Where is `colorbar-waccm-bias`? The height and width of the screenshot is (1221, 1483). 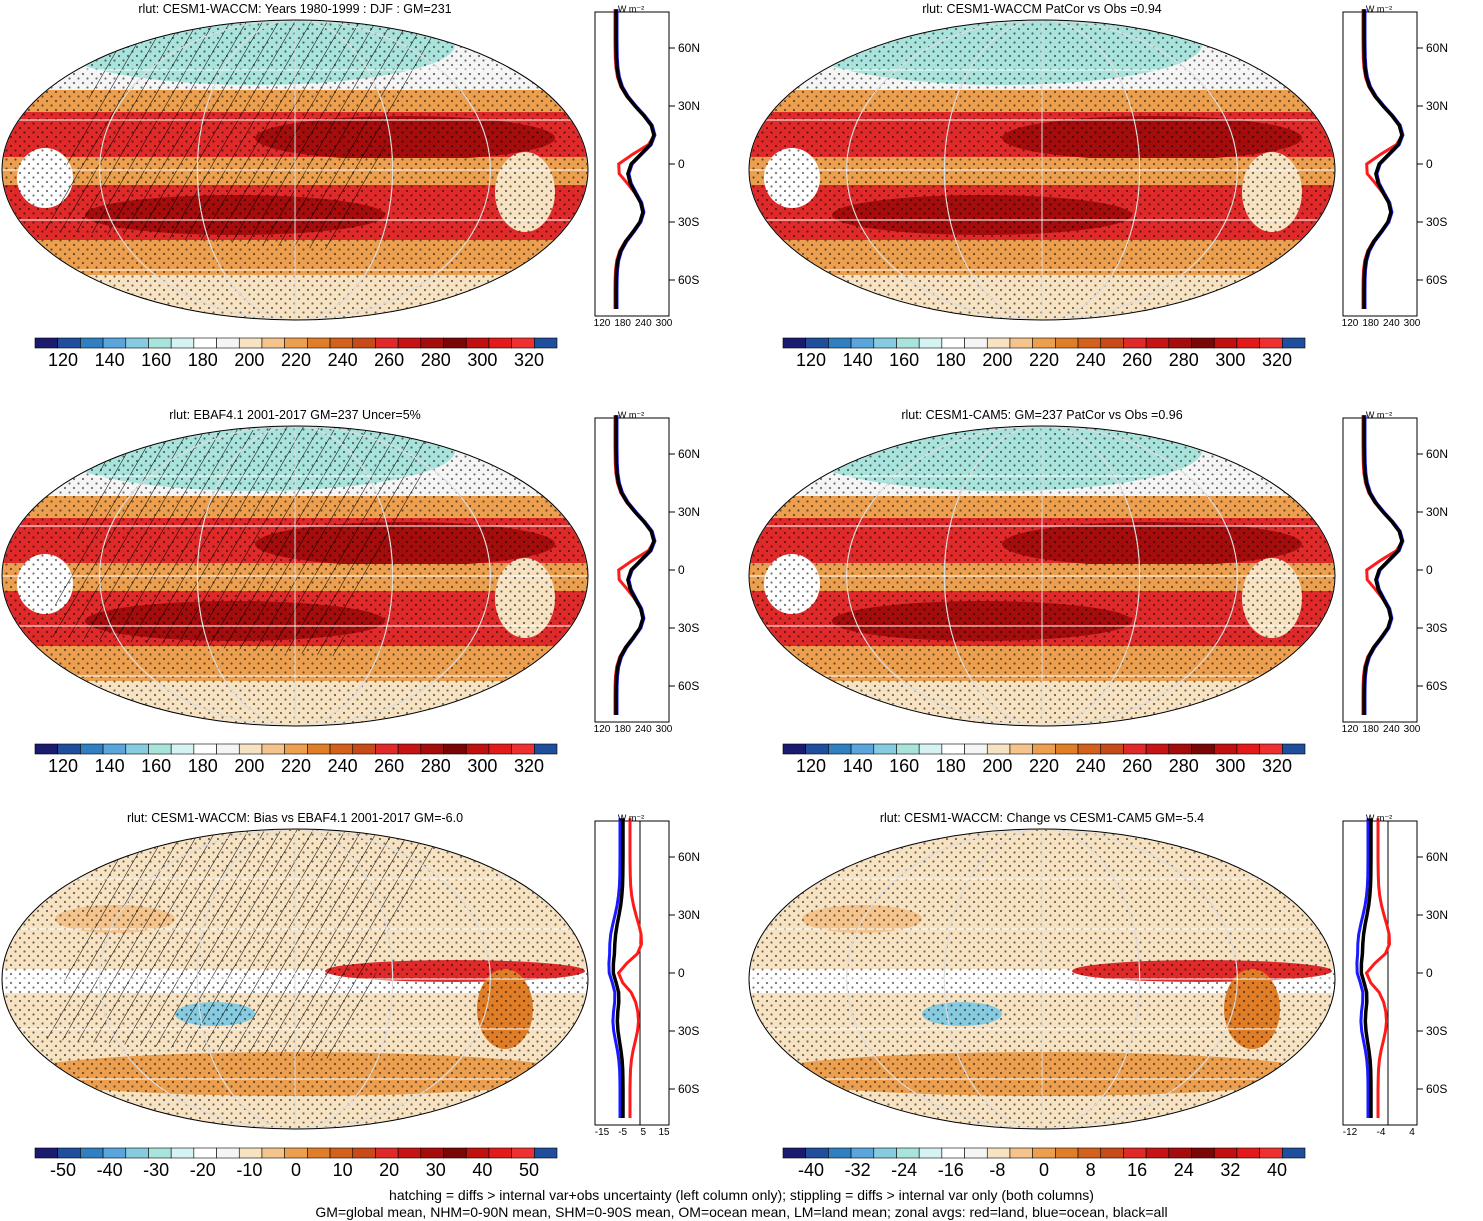
colorbar-waccm-bias is located at coordinates (296, 1153).